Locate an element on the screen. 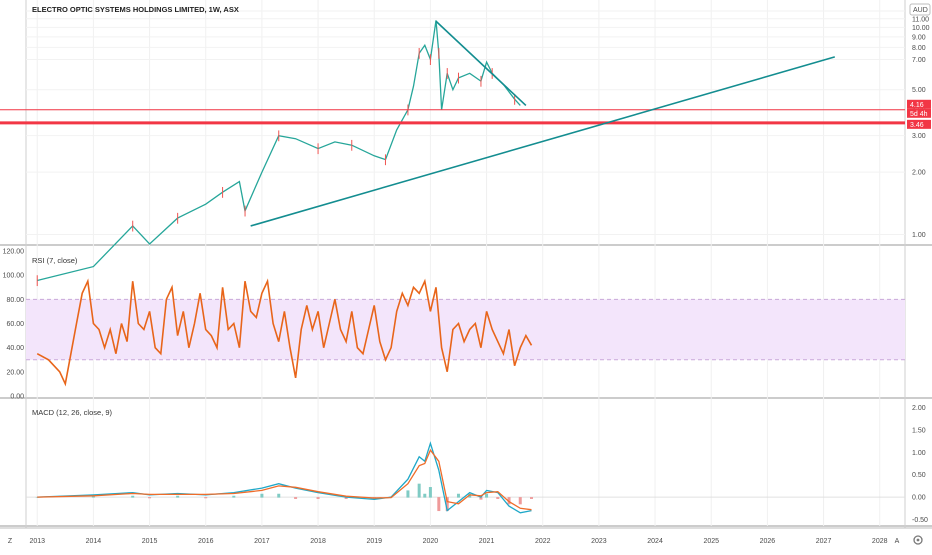 This screenshot has width=932, height=555. macd-tick-label: 1.00 is located at coordinates (919, 453).